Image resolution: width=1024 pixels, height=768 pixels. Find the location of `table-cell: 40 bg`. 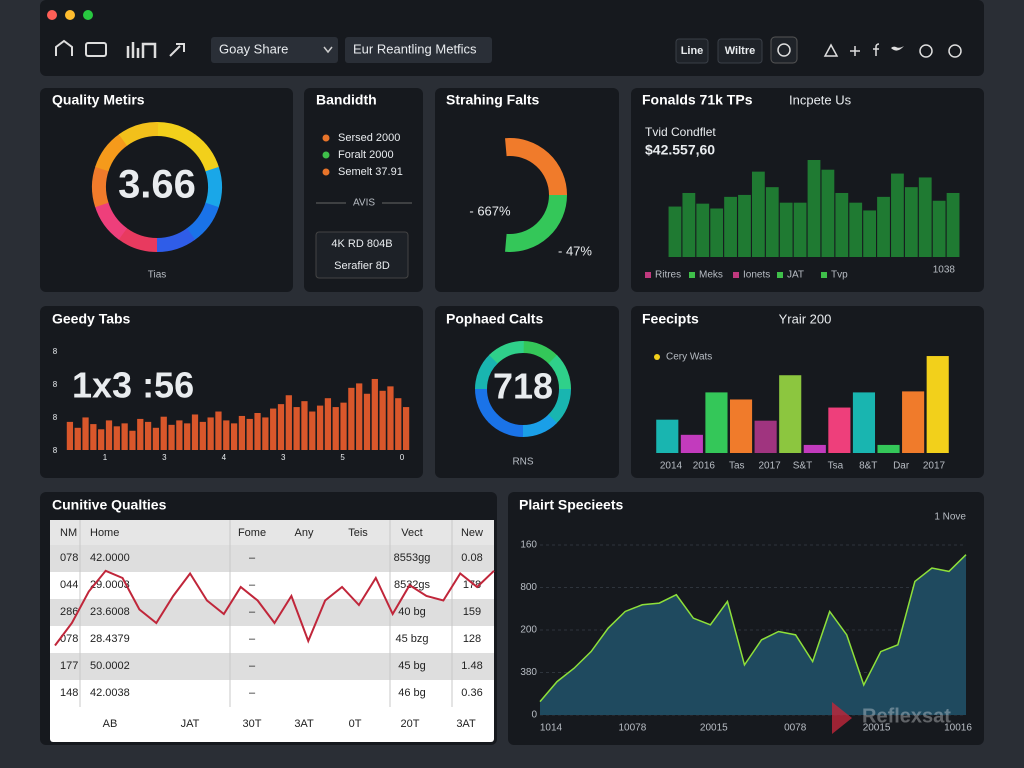

table-cell: 40 bg is located at coordinates (412, 612).